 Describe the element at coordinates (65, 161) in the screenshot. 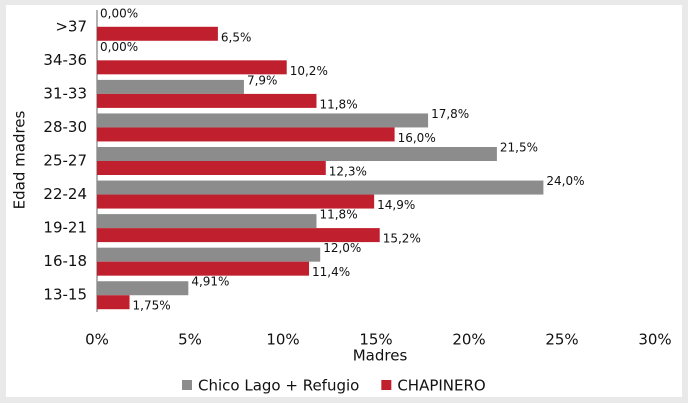

I see `y-tick-label: 25-27` at that location.